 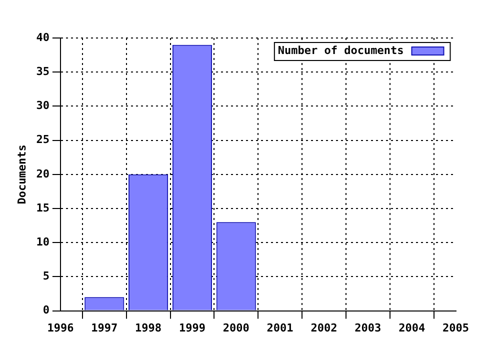 What do you see at coordinates (104, 327) in the screenshot?
I see `x-tick-label: 1997` at bounding box center [104, 327].